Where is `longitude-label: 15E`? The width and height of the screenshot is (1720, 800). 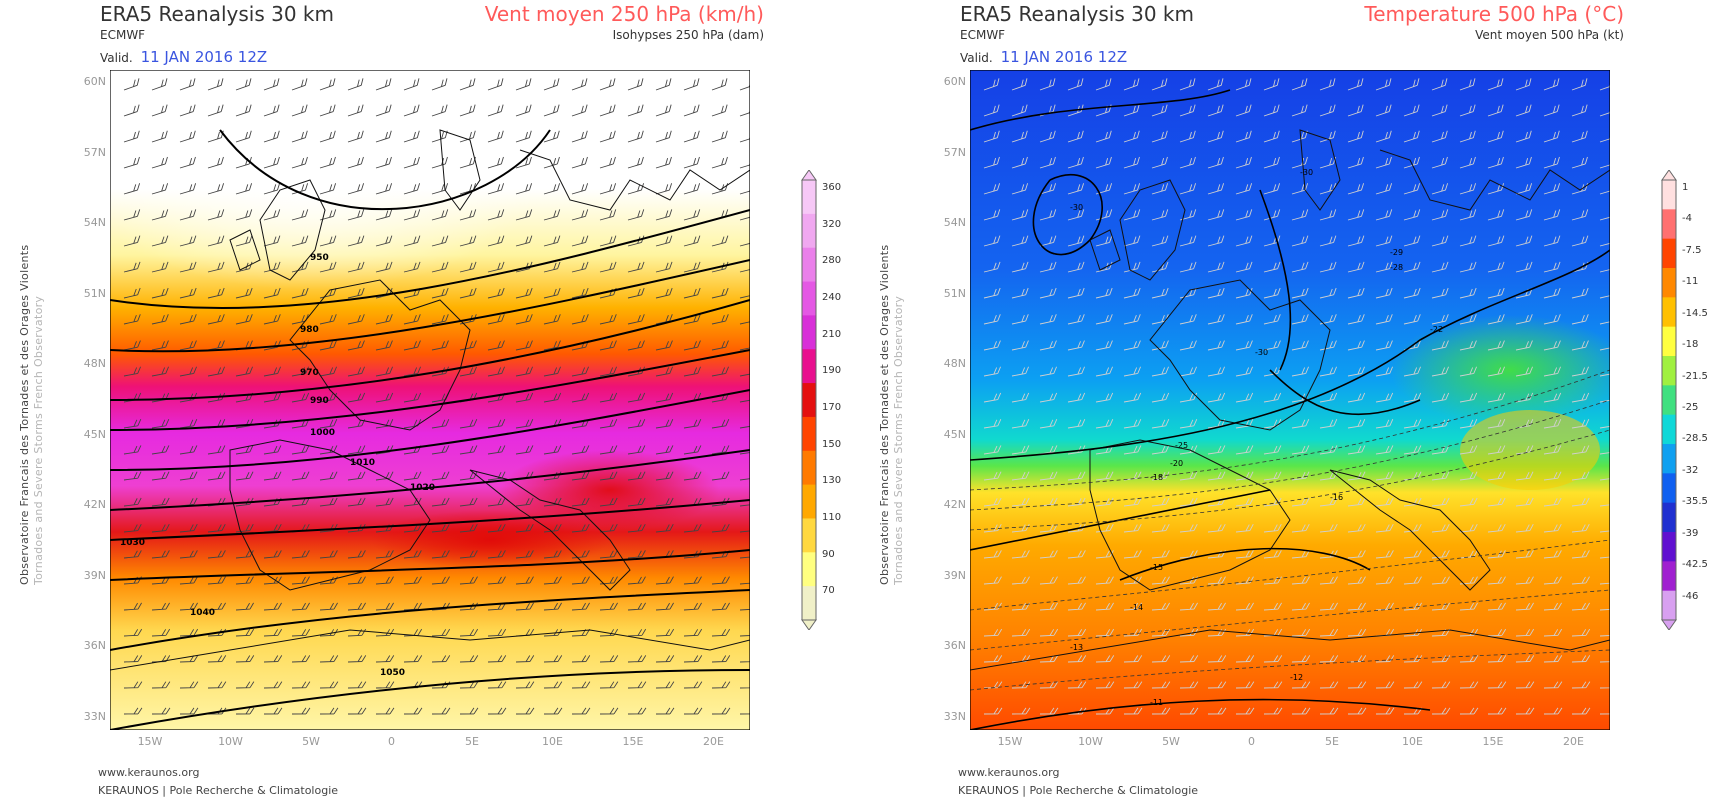 longitude-label: 15E is located at coordinates (1493, 741).